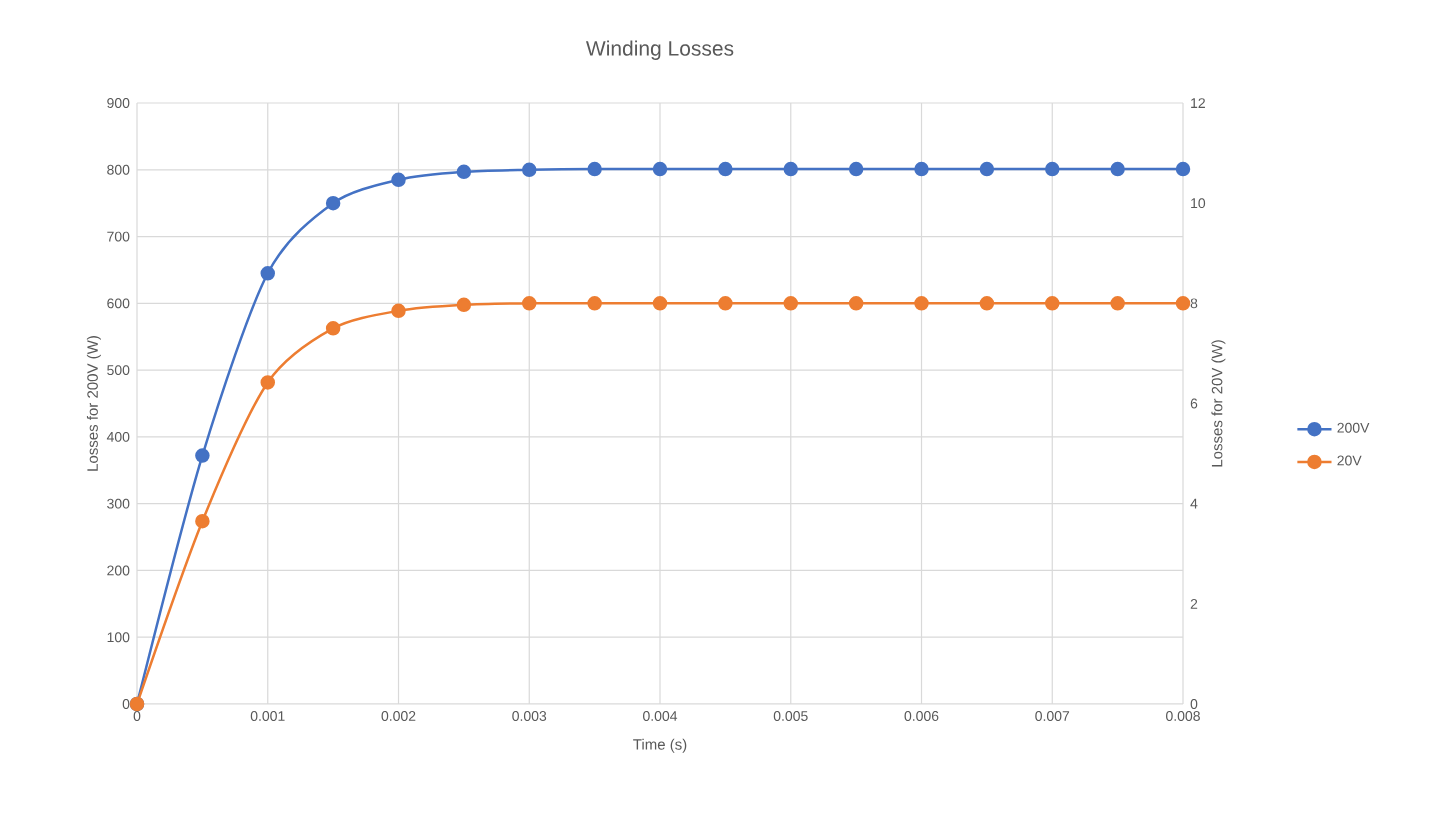  What do you see at coordinates (118, 503) in the screenshot?
I see `y-tick-label: 300` at bounding box center [118, 503].